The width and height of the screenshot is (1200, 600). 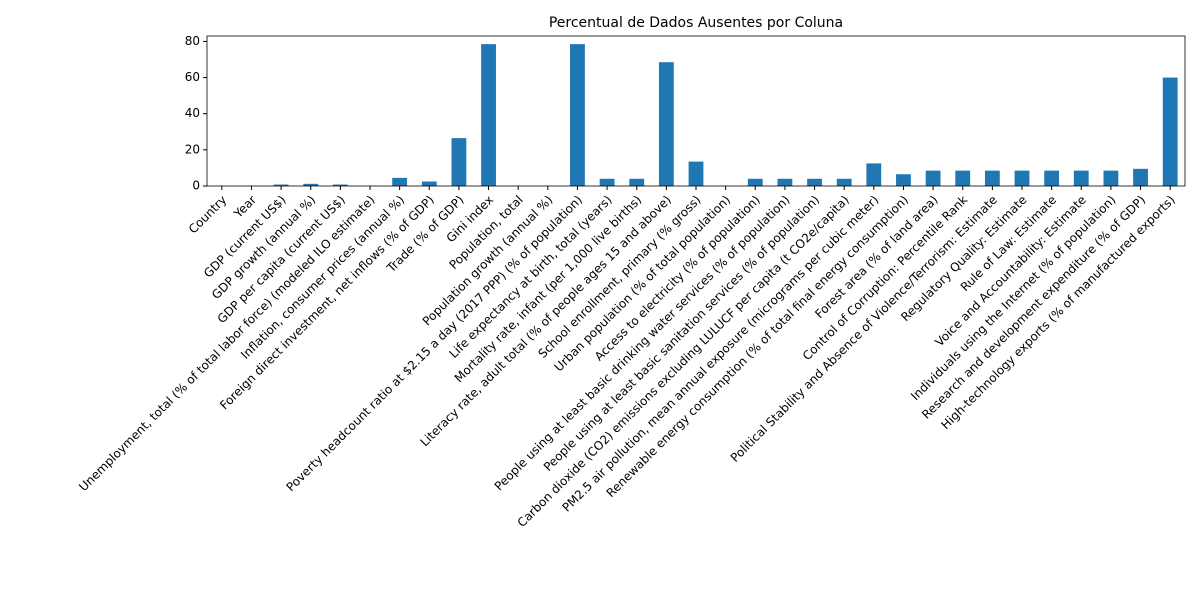 What do you see at coordinates (192, 113) in the screenshot?
I see `y-tick-label: 40` at bounding box center [192, 113].